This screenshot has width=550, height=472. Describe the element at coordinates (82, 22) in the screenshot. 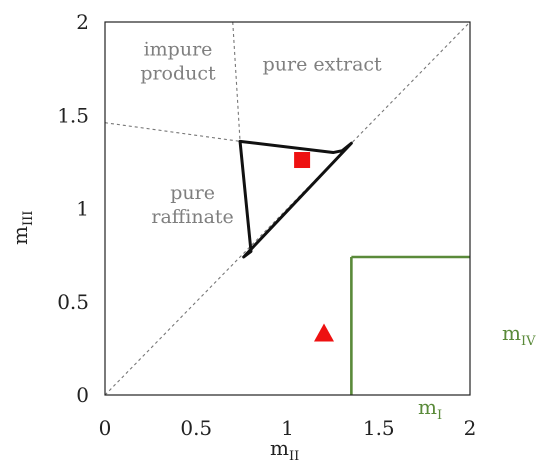

I see `y-tick-label: 2` at that location.